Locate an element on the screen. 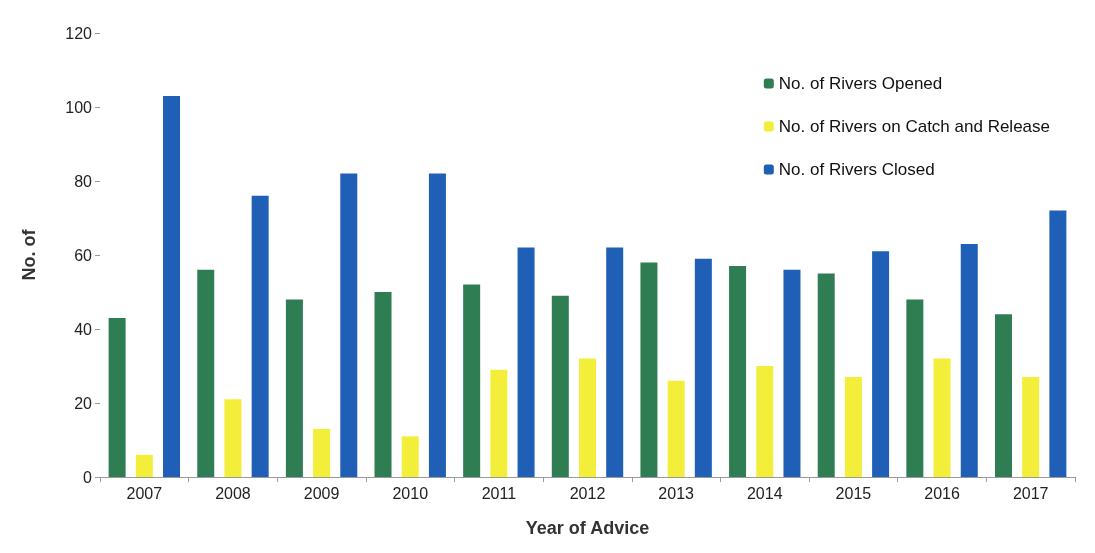 This screenshot has width=1095, height=553. x-tick-label: 2009 is located at coordinates (321, 493).